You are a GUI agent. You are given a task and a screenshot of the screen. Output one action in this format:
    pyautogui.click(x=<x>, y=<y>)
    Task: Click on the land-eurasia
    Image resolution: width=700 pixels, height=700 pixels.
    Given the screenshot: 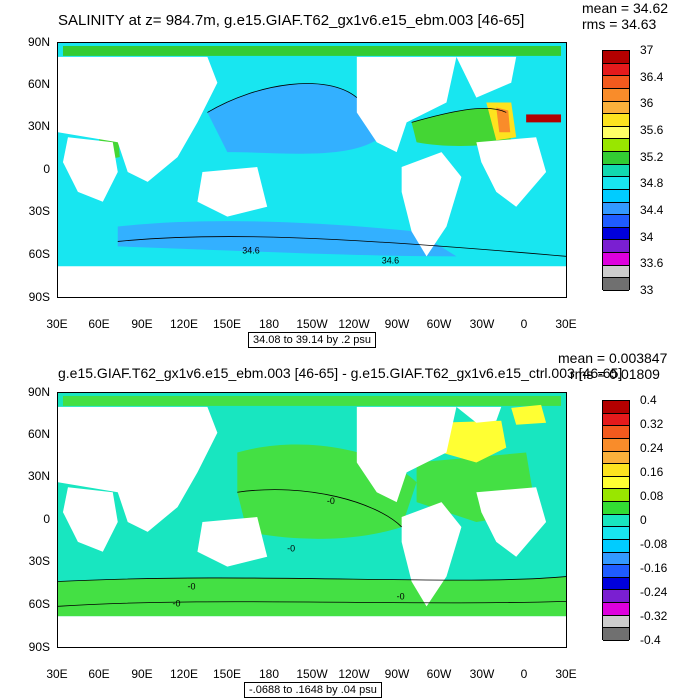 What is the action you would take?
    pyautogui.click(x=138, y=119)
    